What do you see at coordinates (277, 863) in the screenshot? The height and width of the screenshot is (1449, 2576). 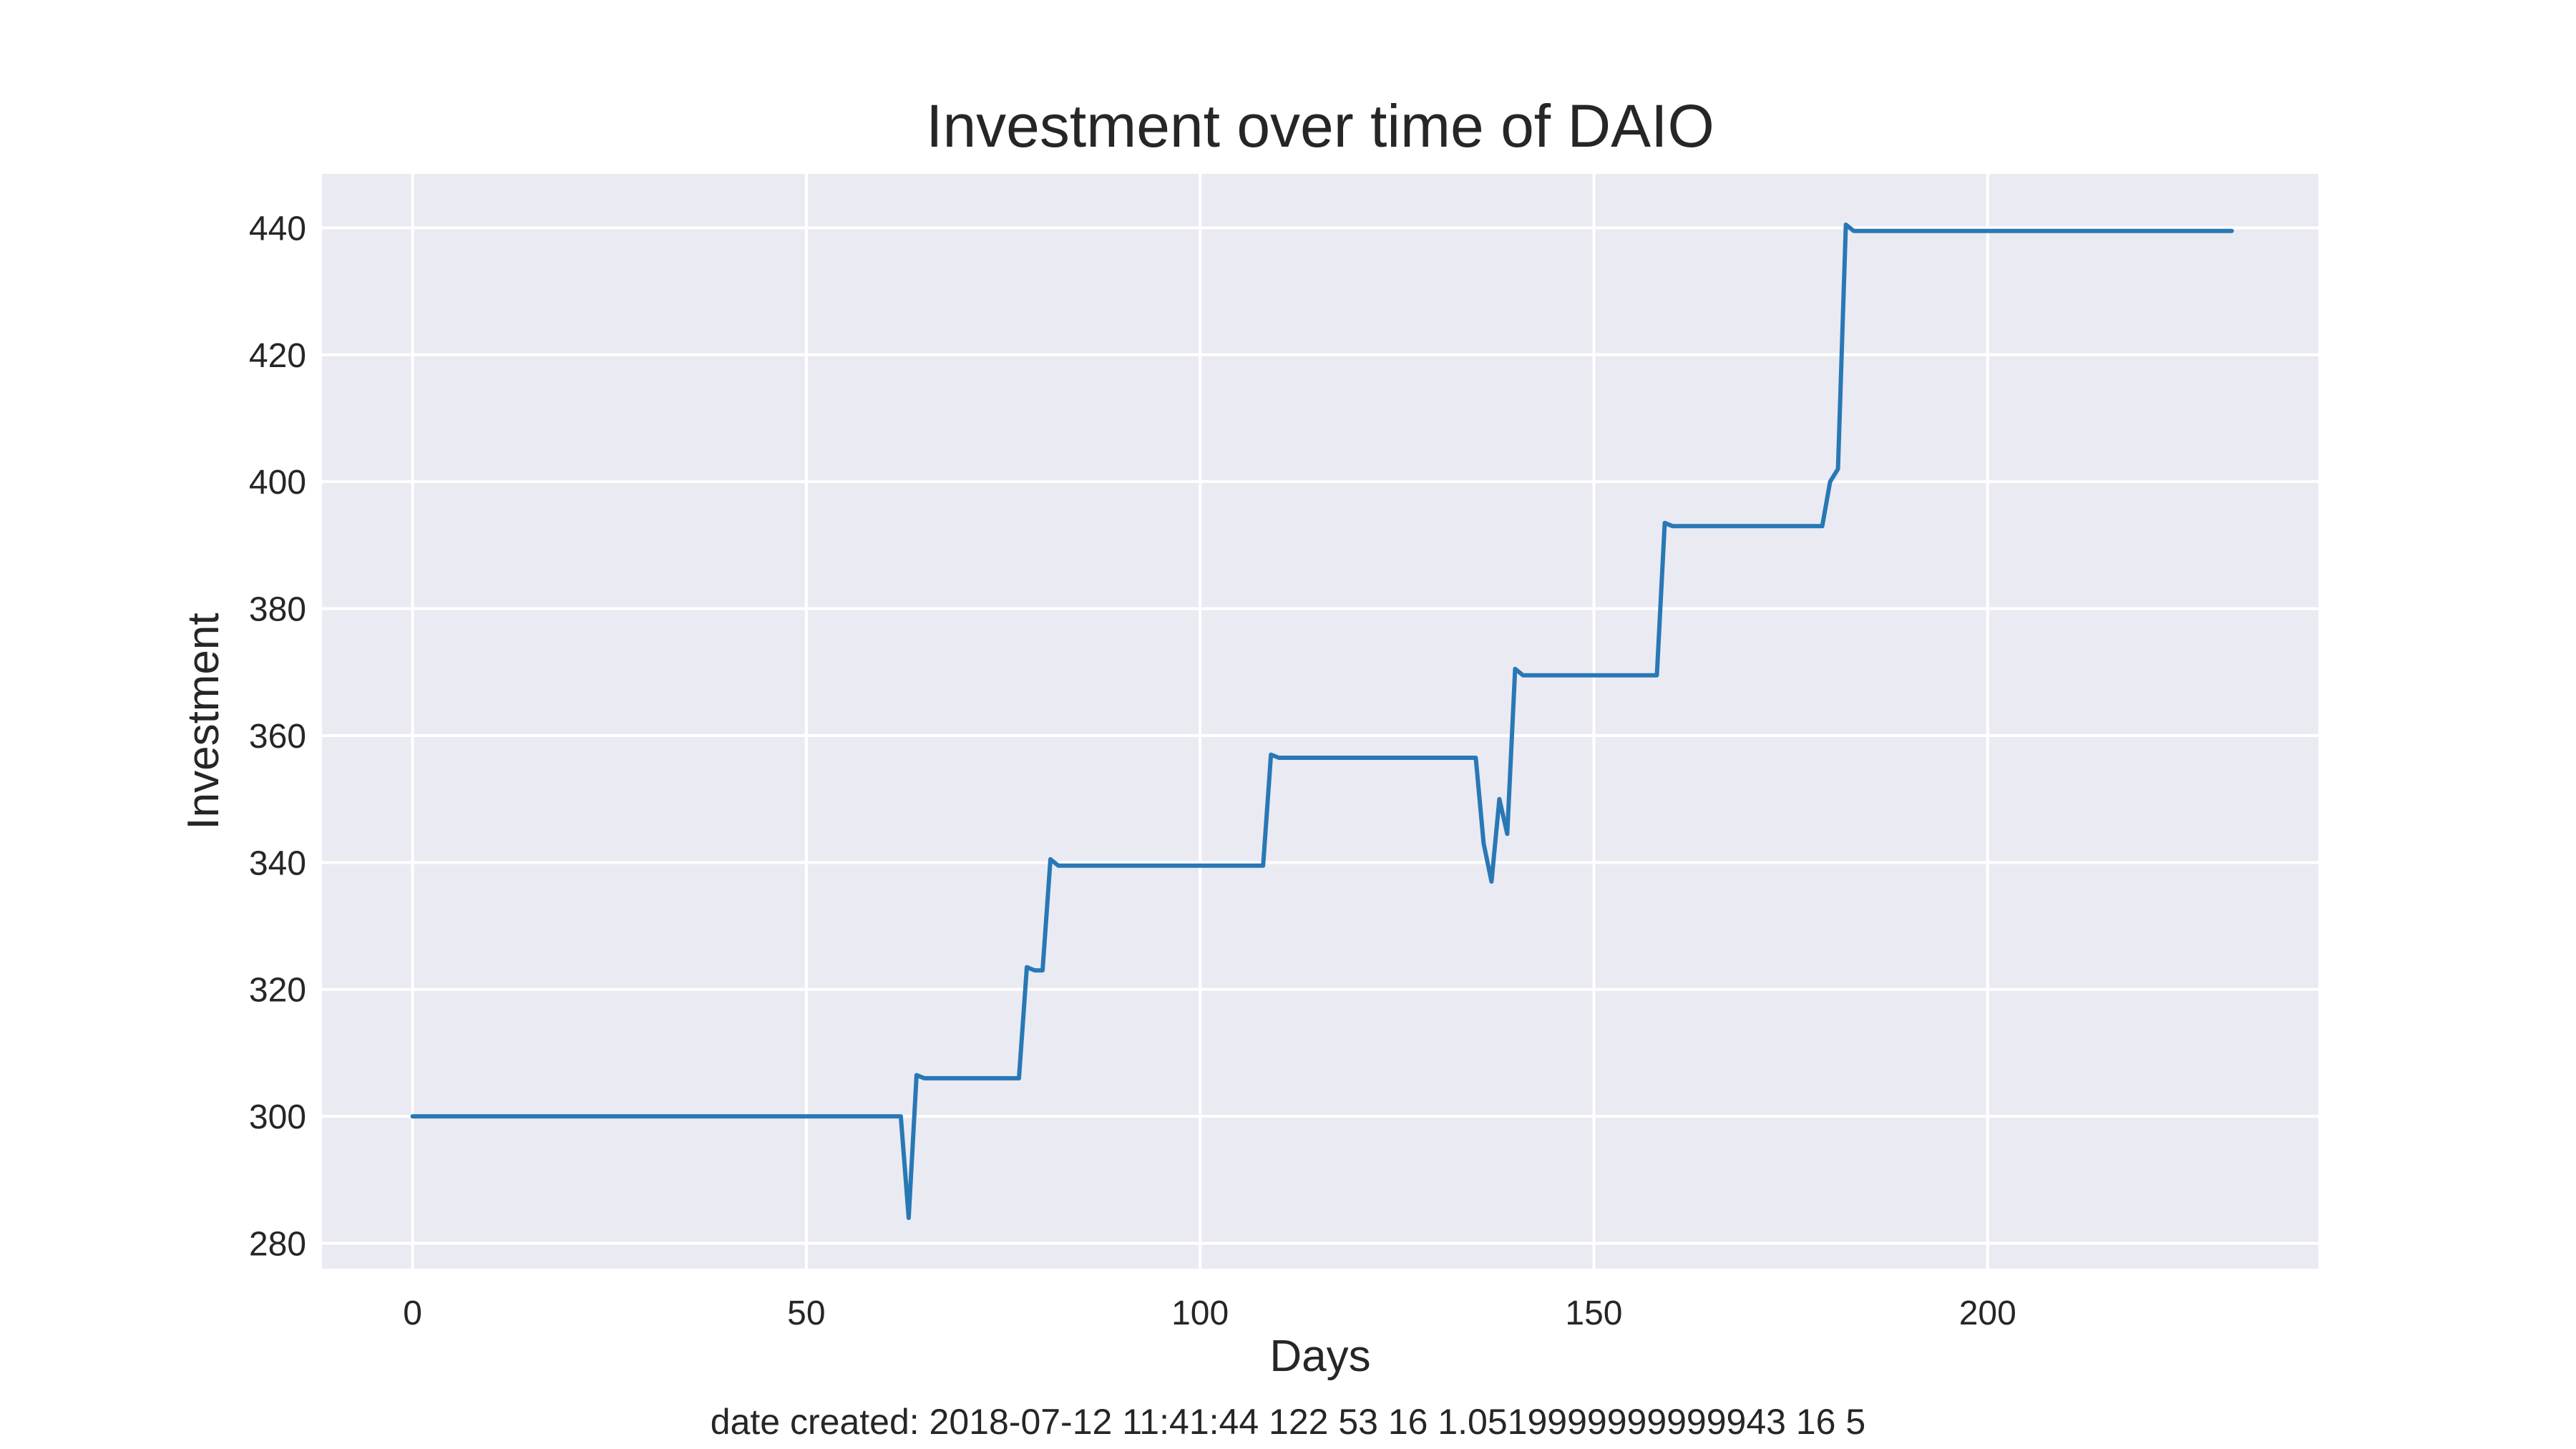 I see `y-tick-label: 340` at bounding box center [277, 863].